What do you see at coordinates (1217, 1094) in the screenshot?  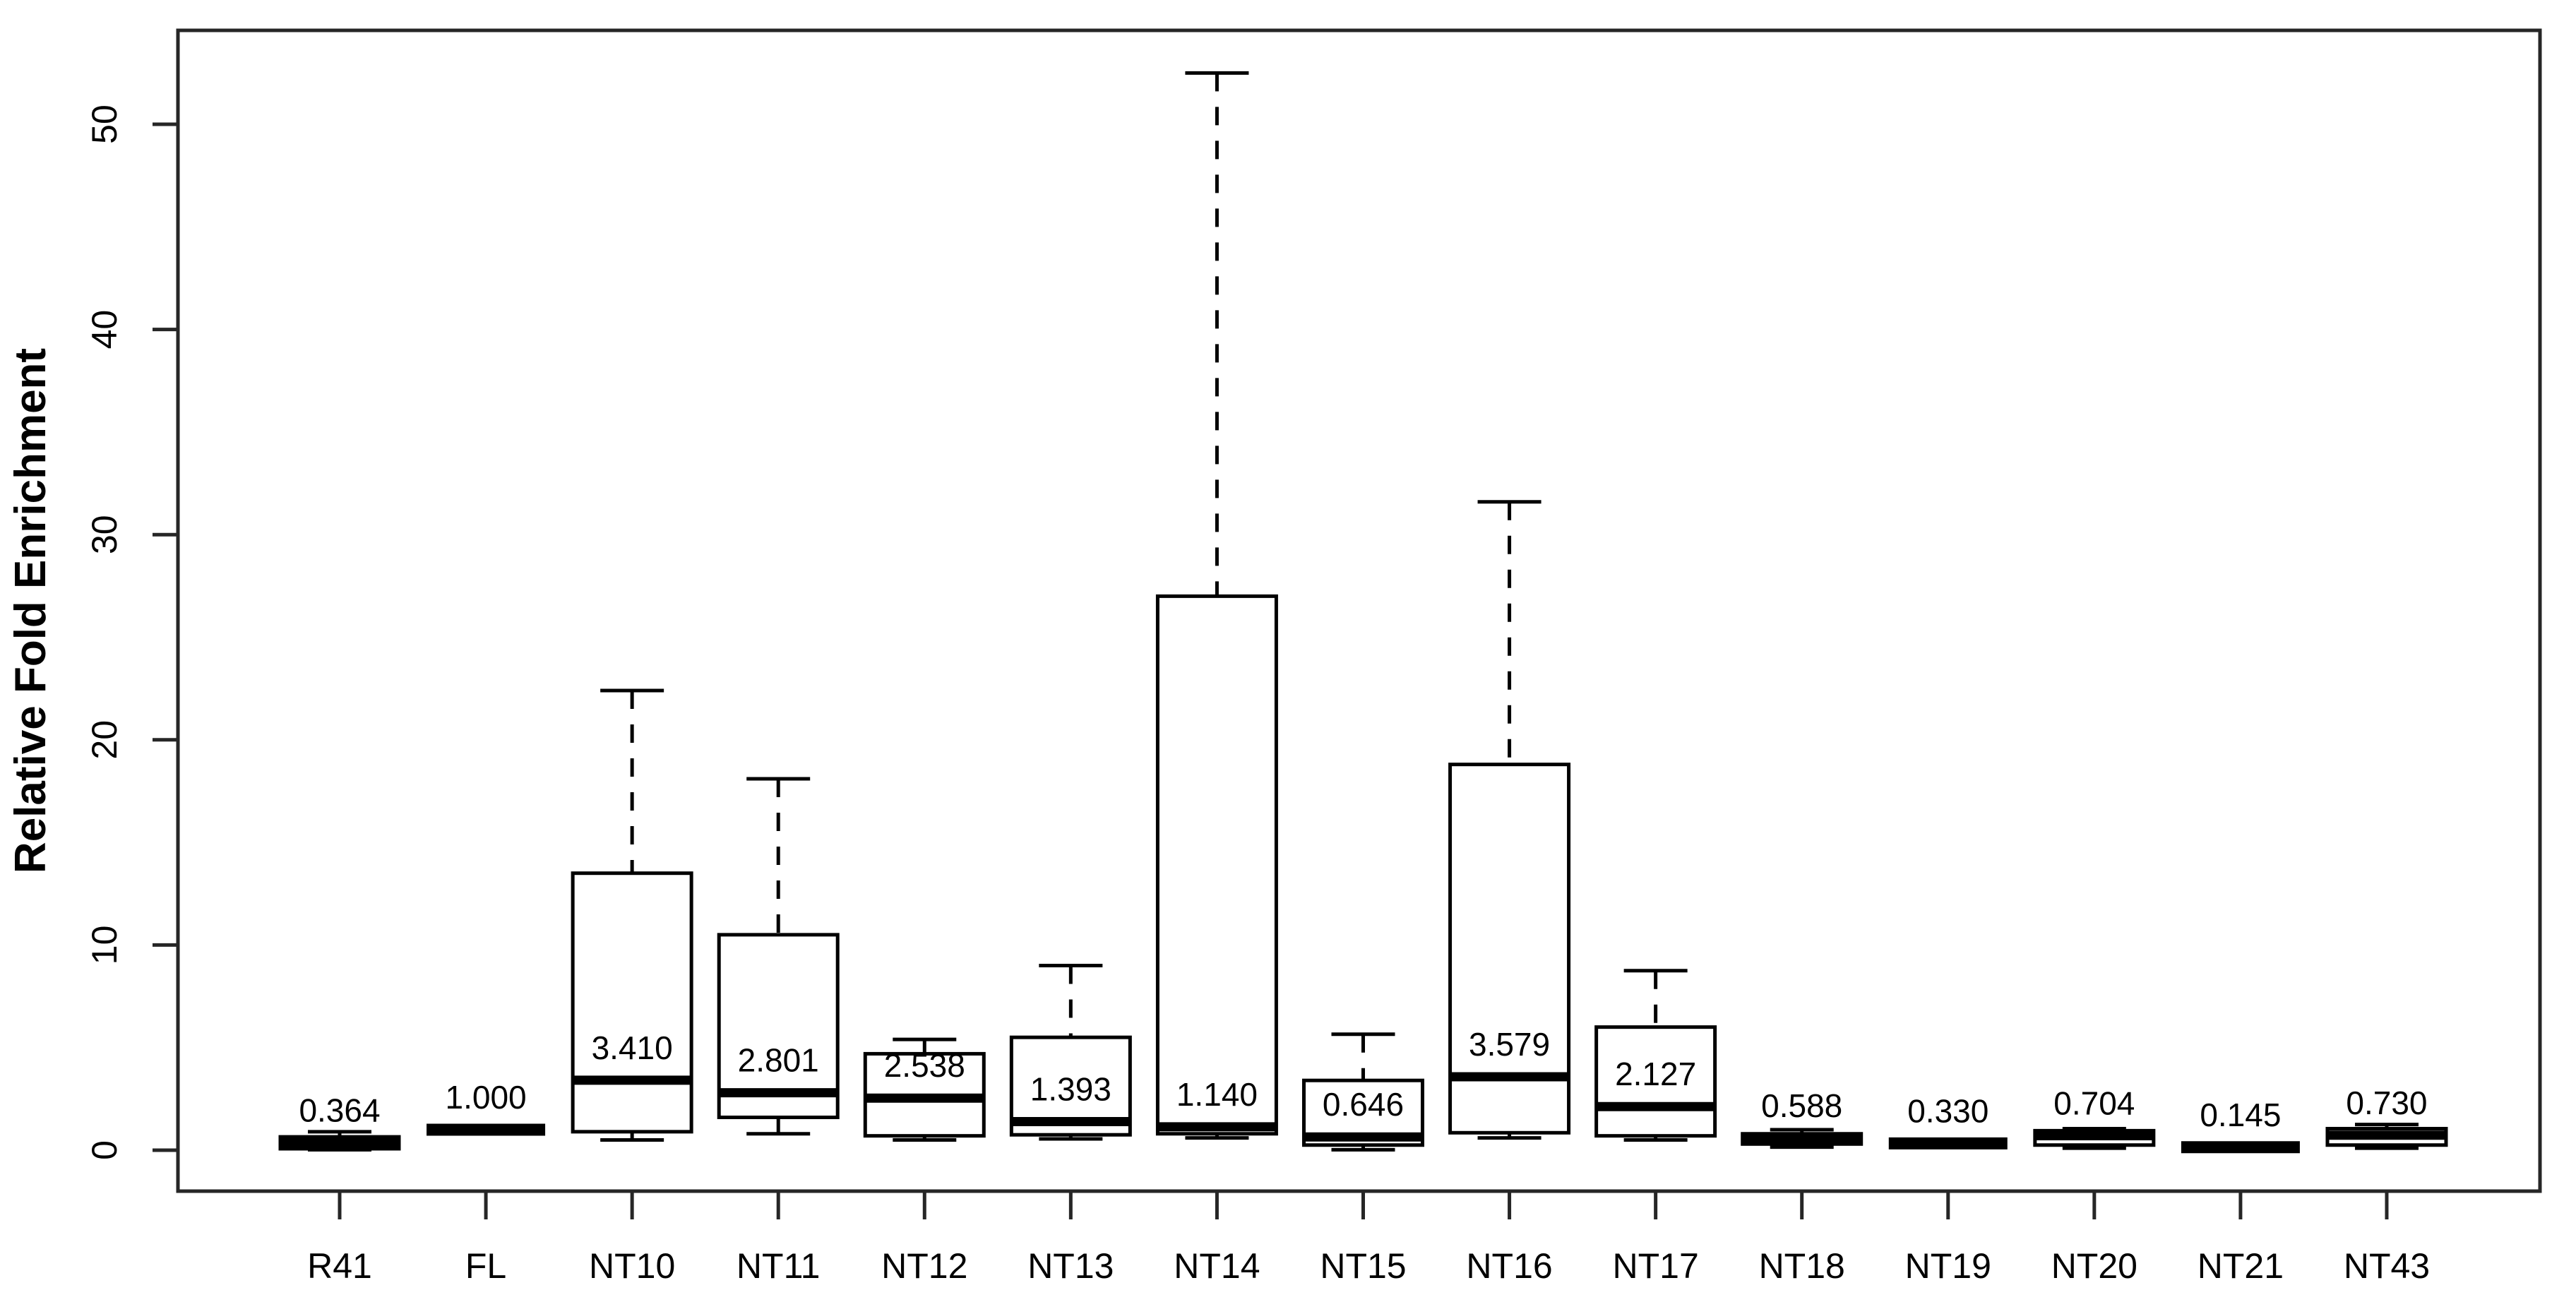 I see `median-value-label-NT14: 1.140` at bounding box center [1217, 1094].